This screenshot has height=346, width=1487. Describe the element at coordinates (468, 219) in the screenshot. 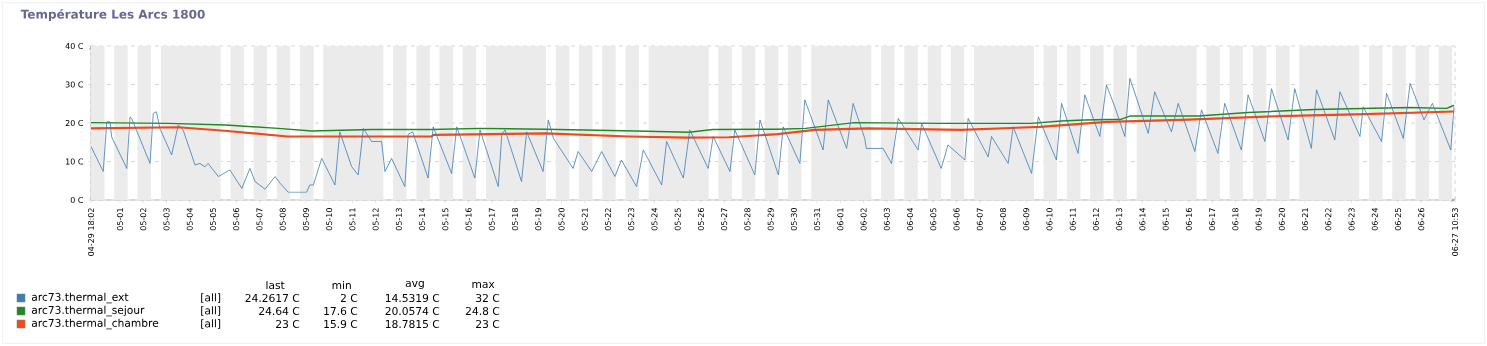

I see `x-tick-label: 05-16` at that location.